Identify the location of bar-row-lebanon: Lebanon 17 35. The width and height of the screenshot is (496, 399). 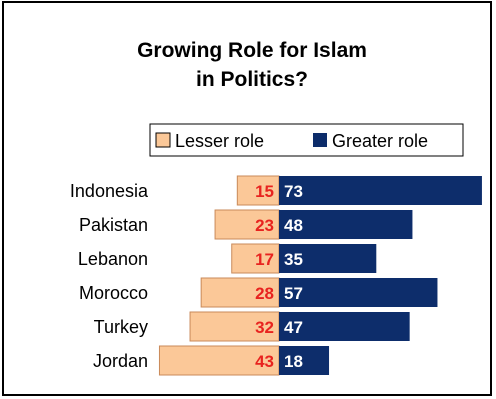
(227, 258).